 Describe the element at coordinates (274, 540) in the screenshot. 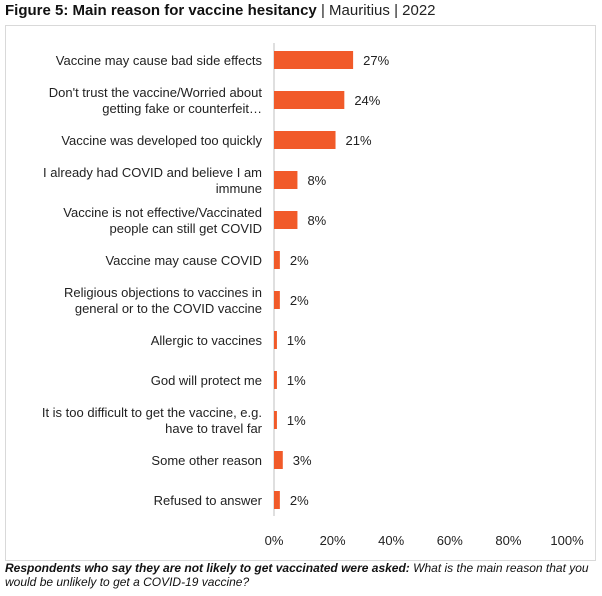

I see `x-tick-label: 0%` at that location.